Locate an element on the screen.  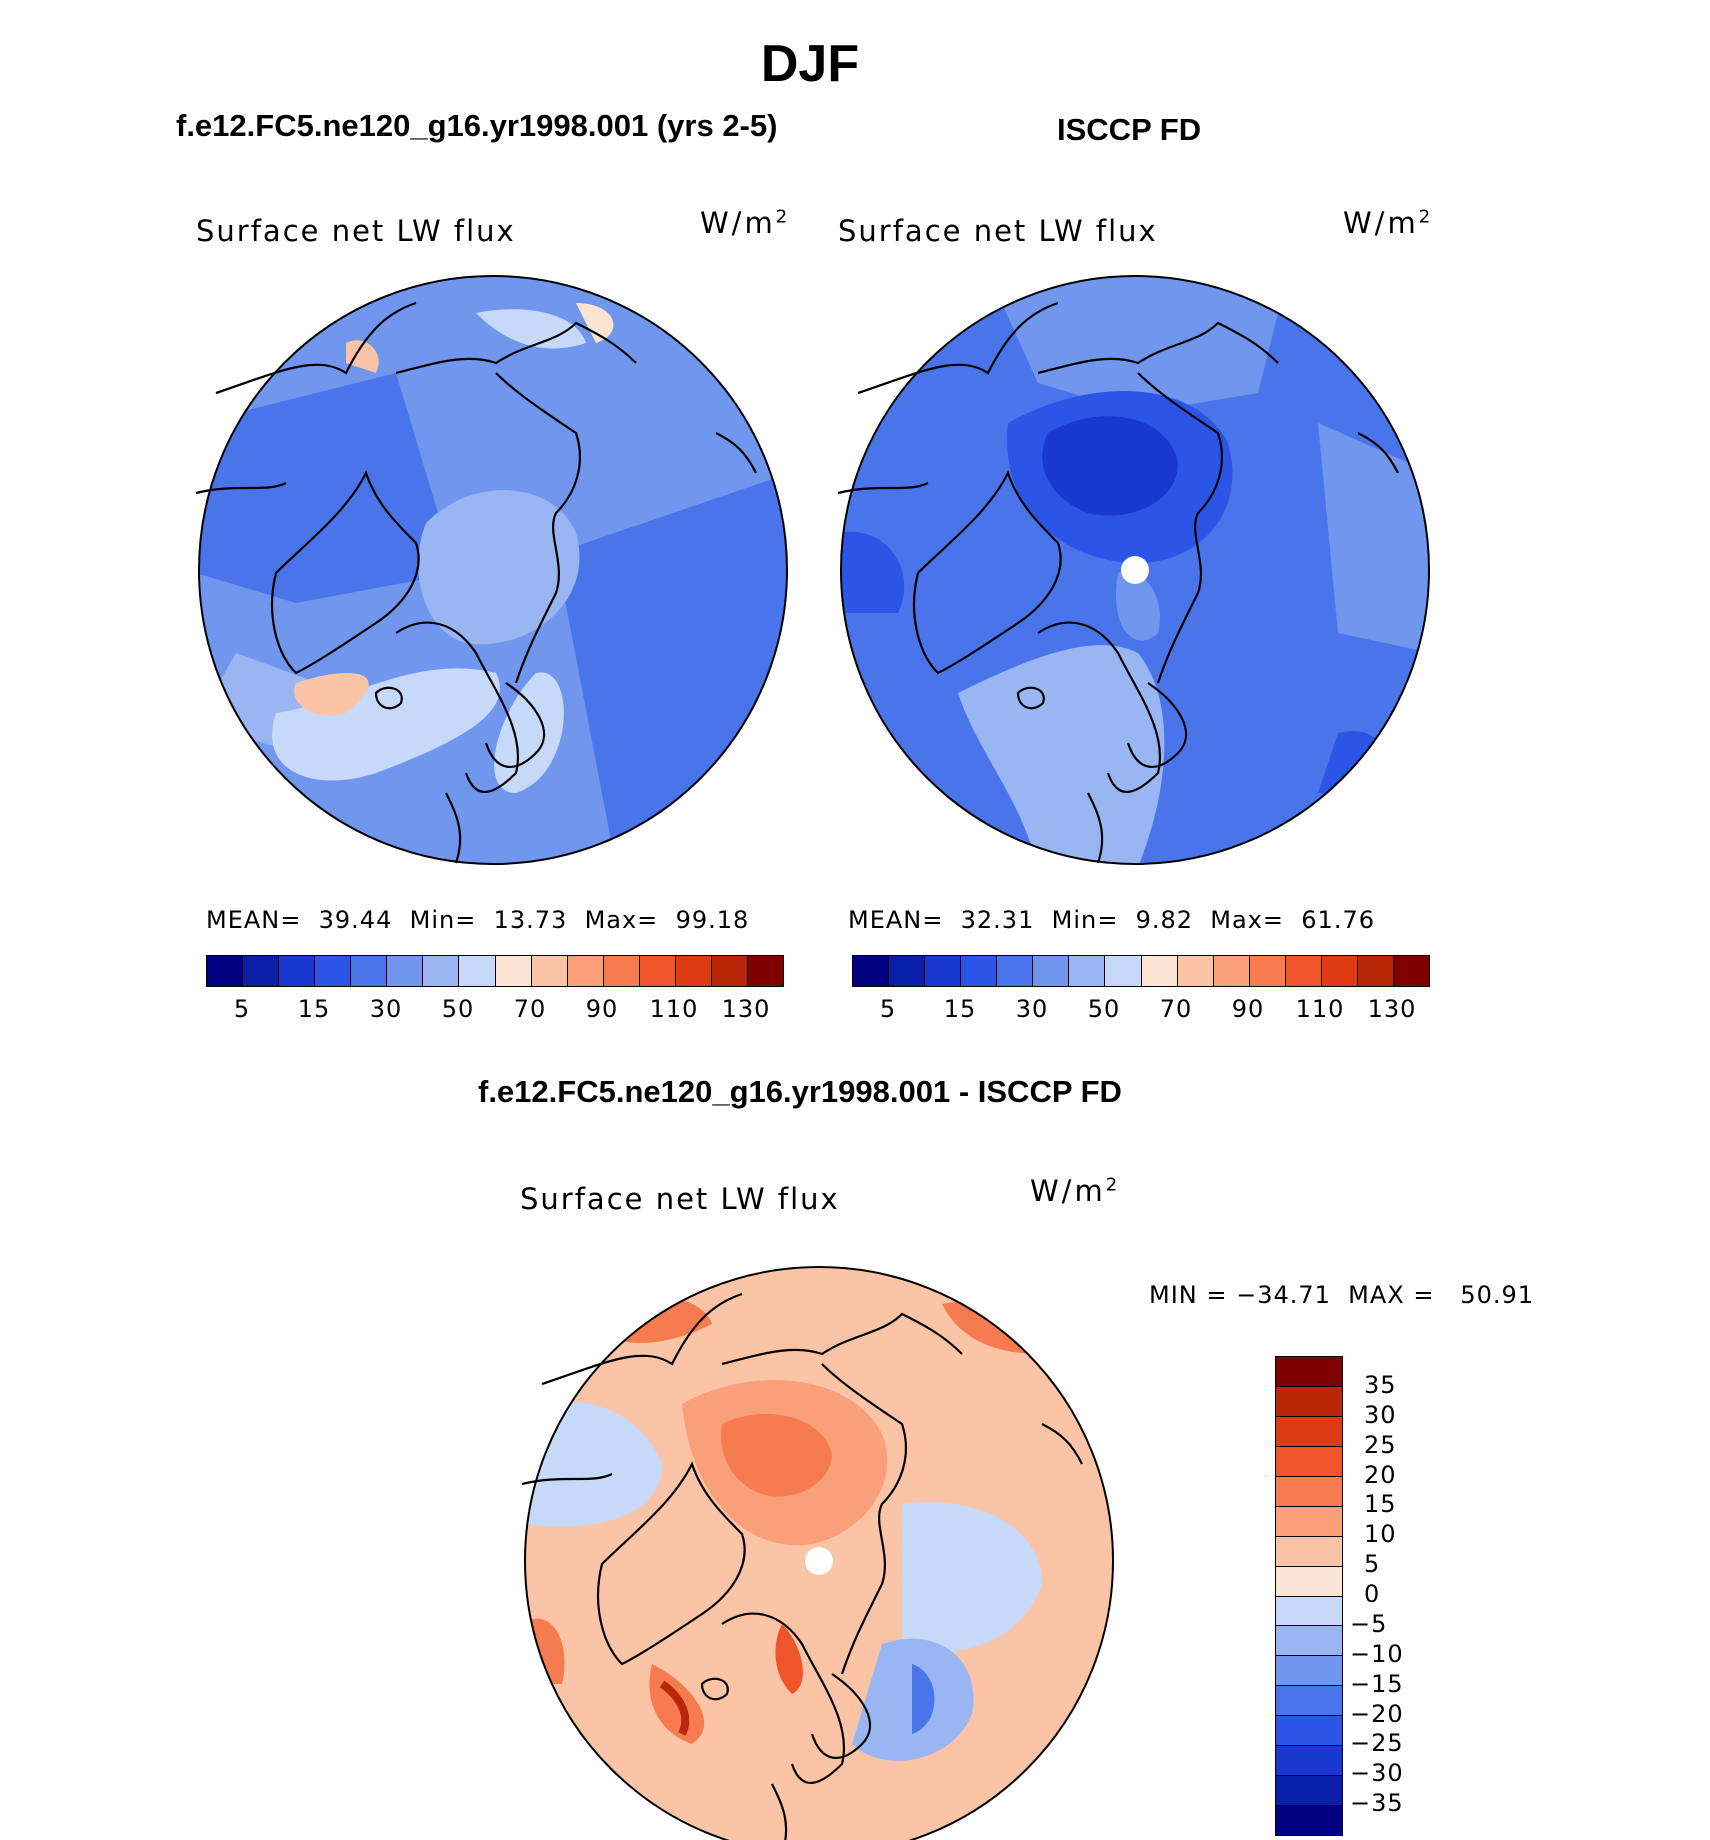
colorbar-tick-label: −25 is located at coordinates (1377, 1743).